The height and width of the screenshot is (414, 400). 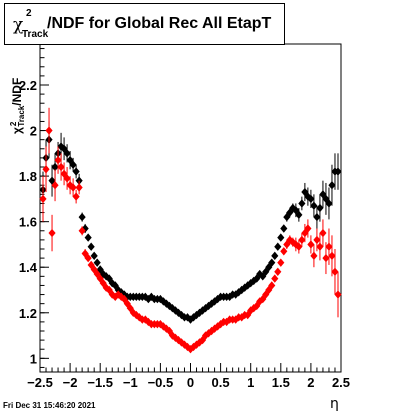 What do you see at coordinates (70, 382) in the screenshot?
I see `x-tick-label: −2` at bounding box center [70, 382].